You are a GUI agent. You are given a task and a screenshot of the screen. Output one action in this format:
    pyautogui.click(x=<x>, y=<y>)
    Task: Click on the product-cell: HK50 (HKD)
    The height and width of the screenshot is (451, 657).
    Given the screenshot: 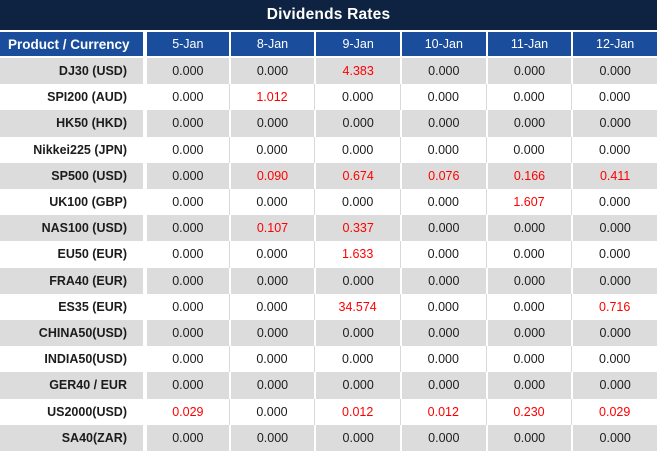 What is the action you would take?
    pyautogui.click(x=71, y=123)
    